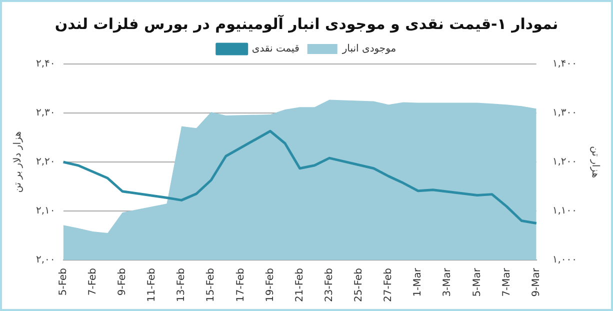  I want to click on x-tick-label: 5-Mar, so click(477, 282).